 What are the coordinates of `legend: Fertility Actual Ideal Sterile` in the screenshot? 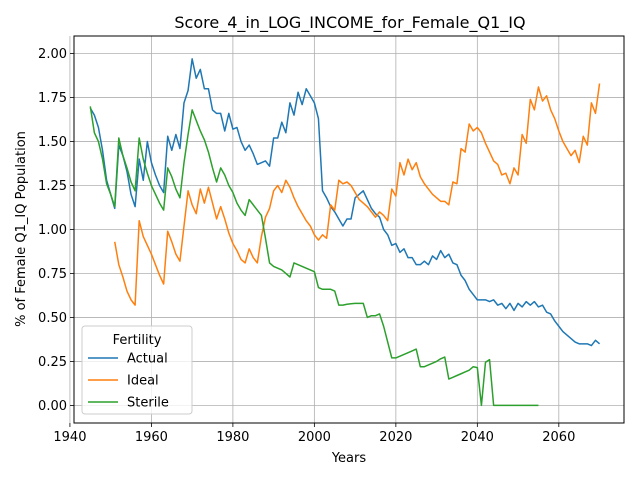 It's located at (137, 370).